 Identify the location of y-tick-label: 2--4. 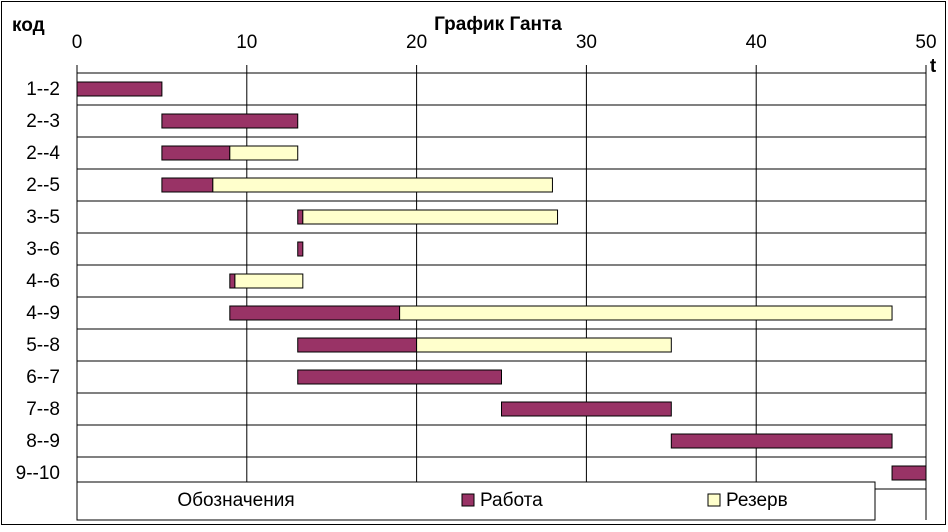
(43, 153).